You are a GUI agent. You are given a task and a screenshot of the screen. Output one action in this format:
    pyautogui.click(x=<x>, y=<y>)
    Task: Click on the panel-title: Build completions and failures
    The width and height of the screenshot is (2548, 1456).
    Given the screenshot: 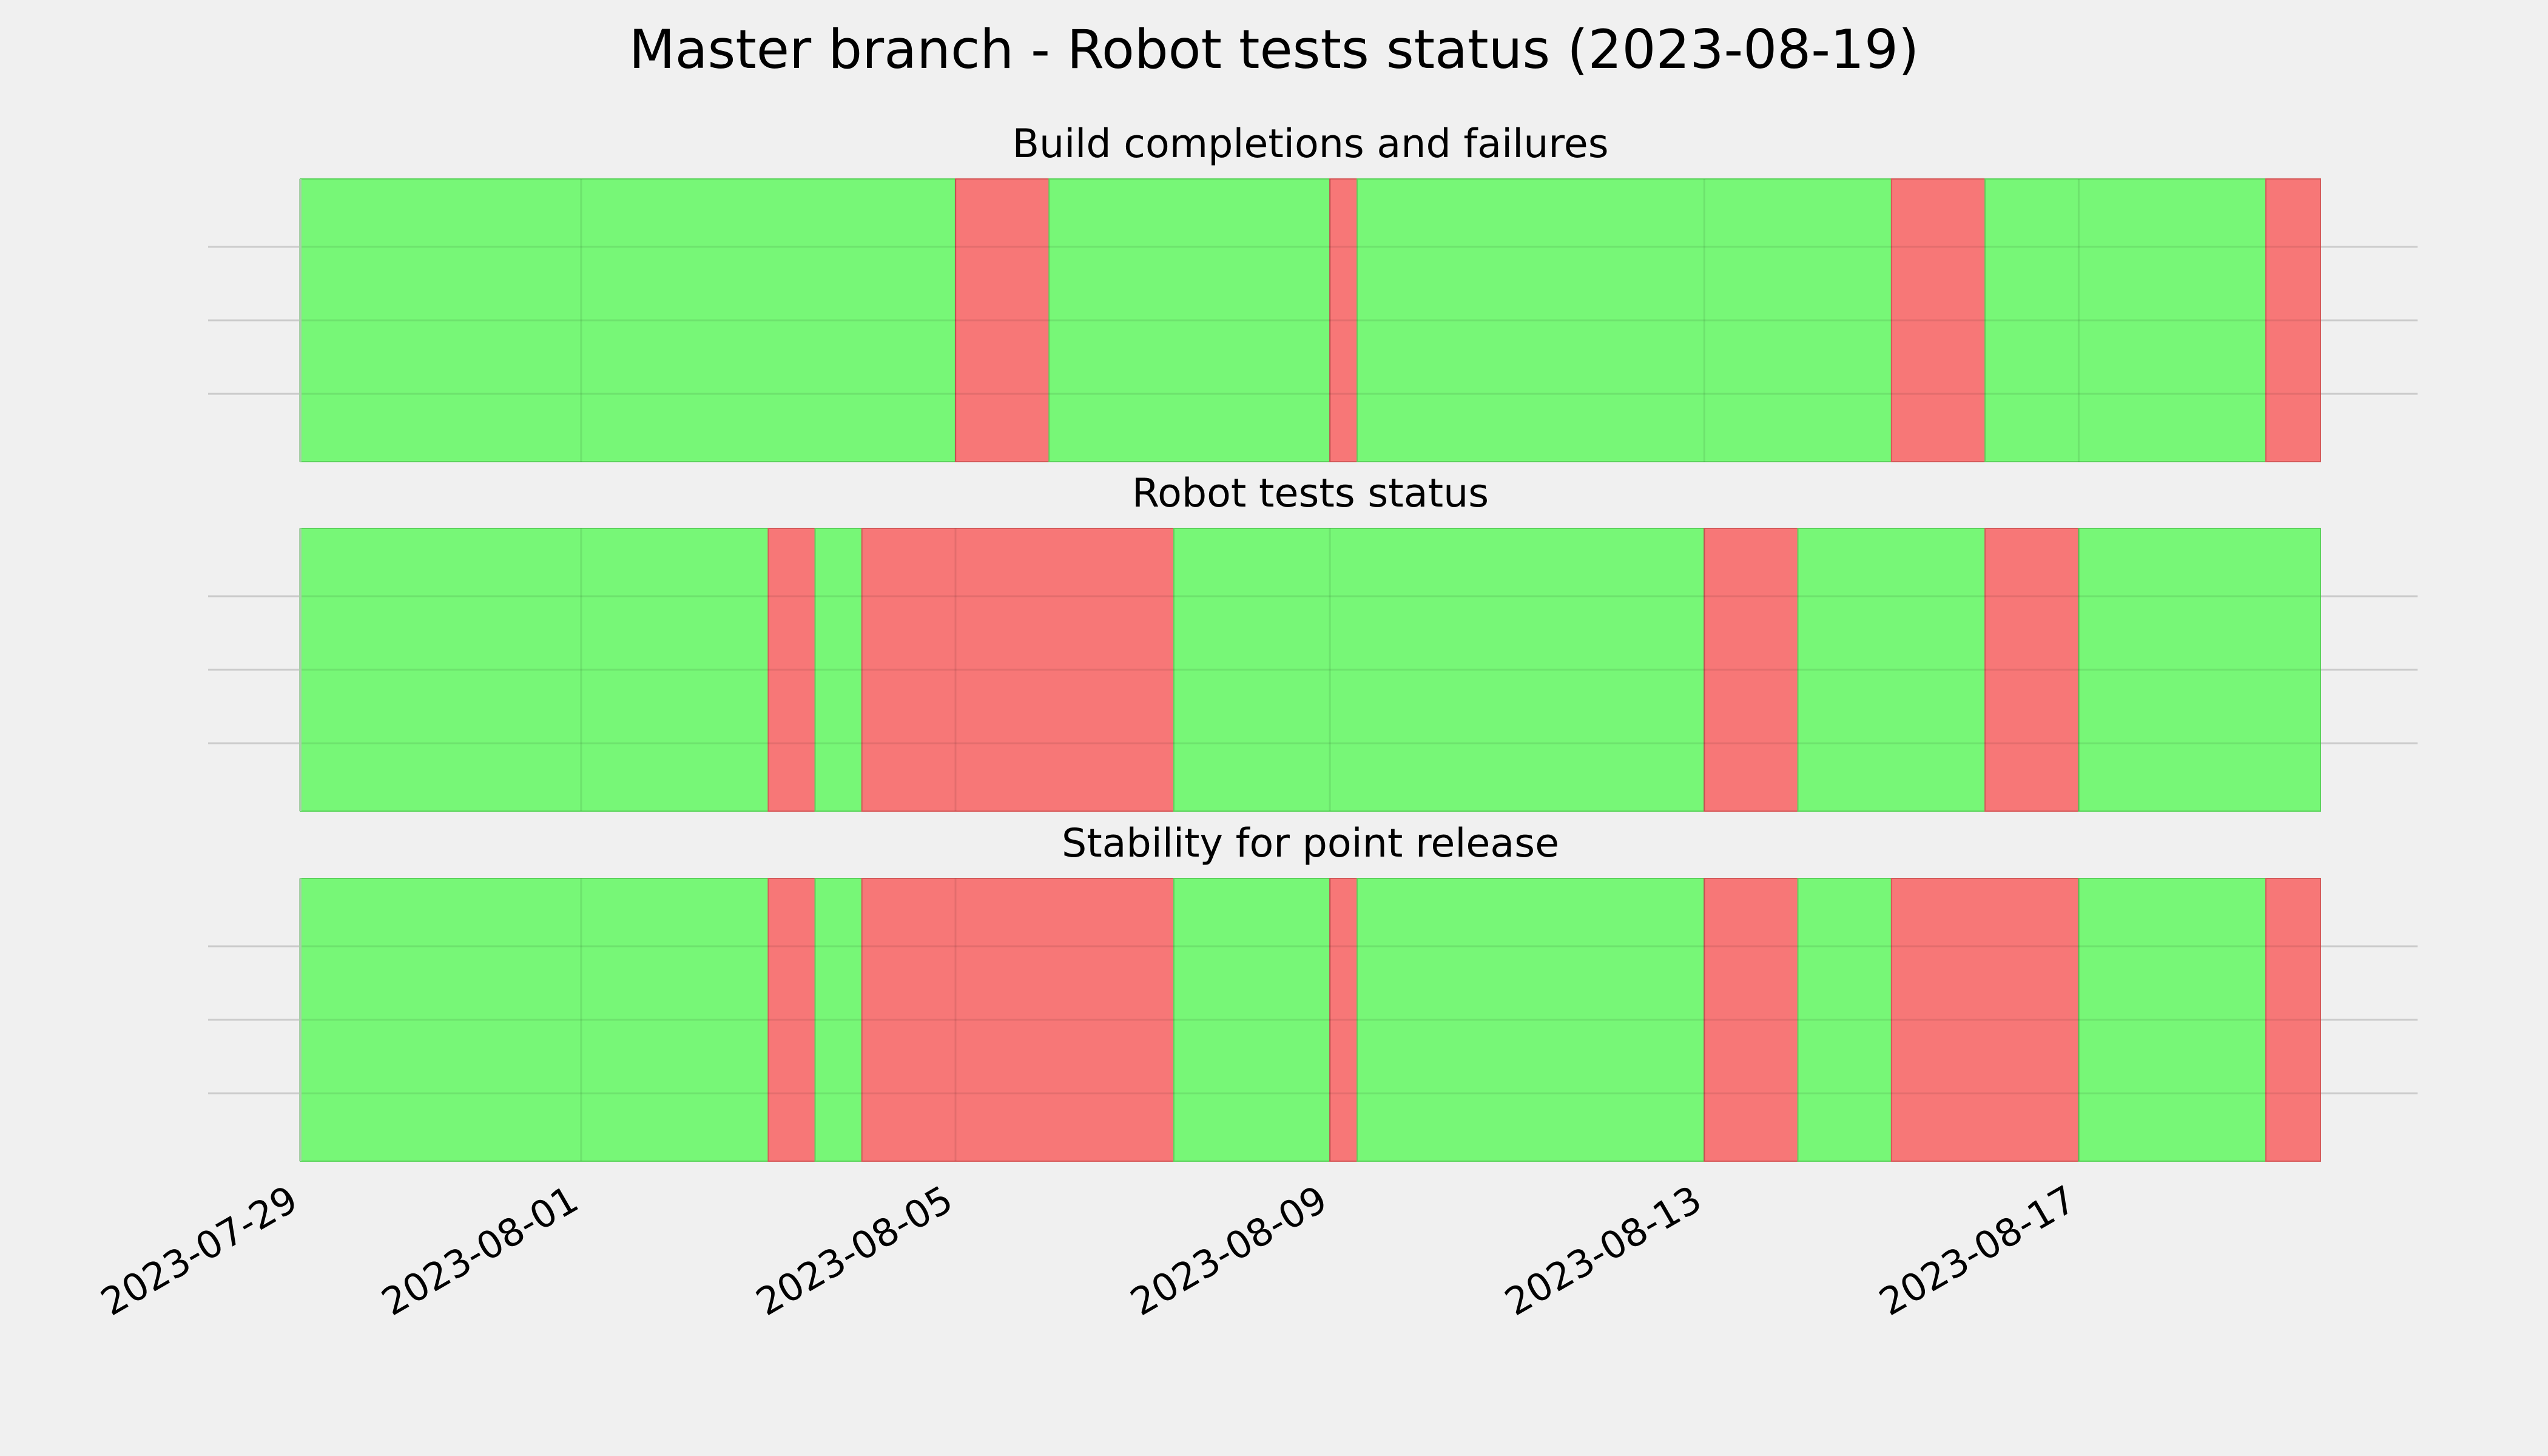 What is the action you would take?
    pyautogui.click(x=1310, y=144)
    